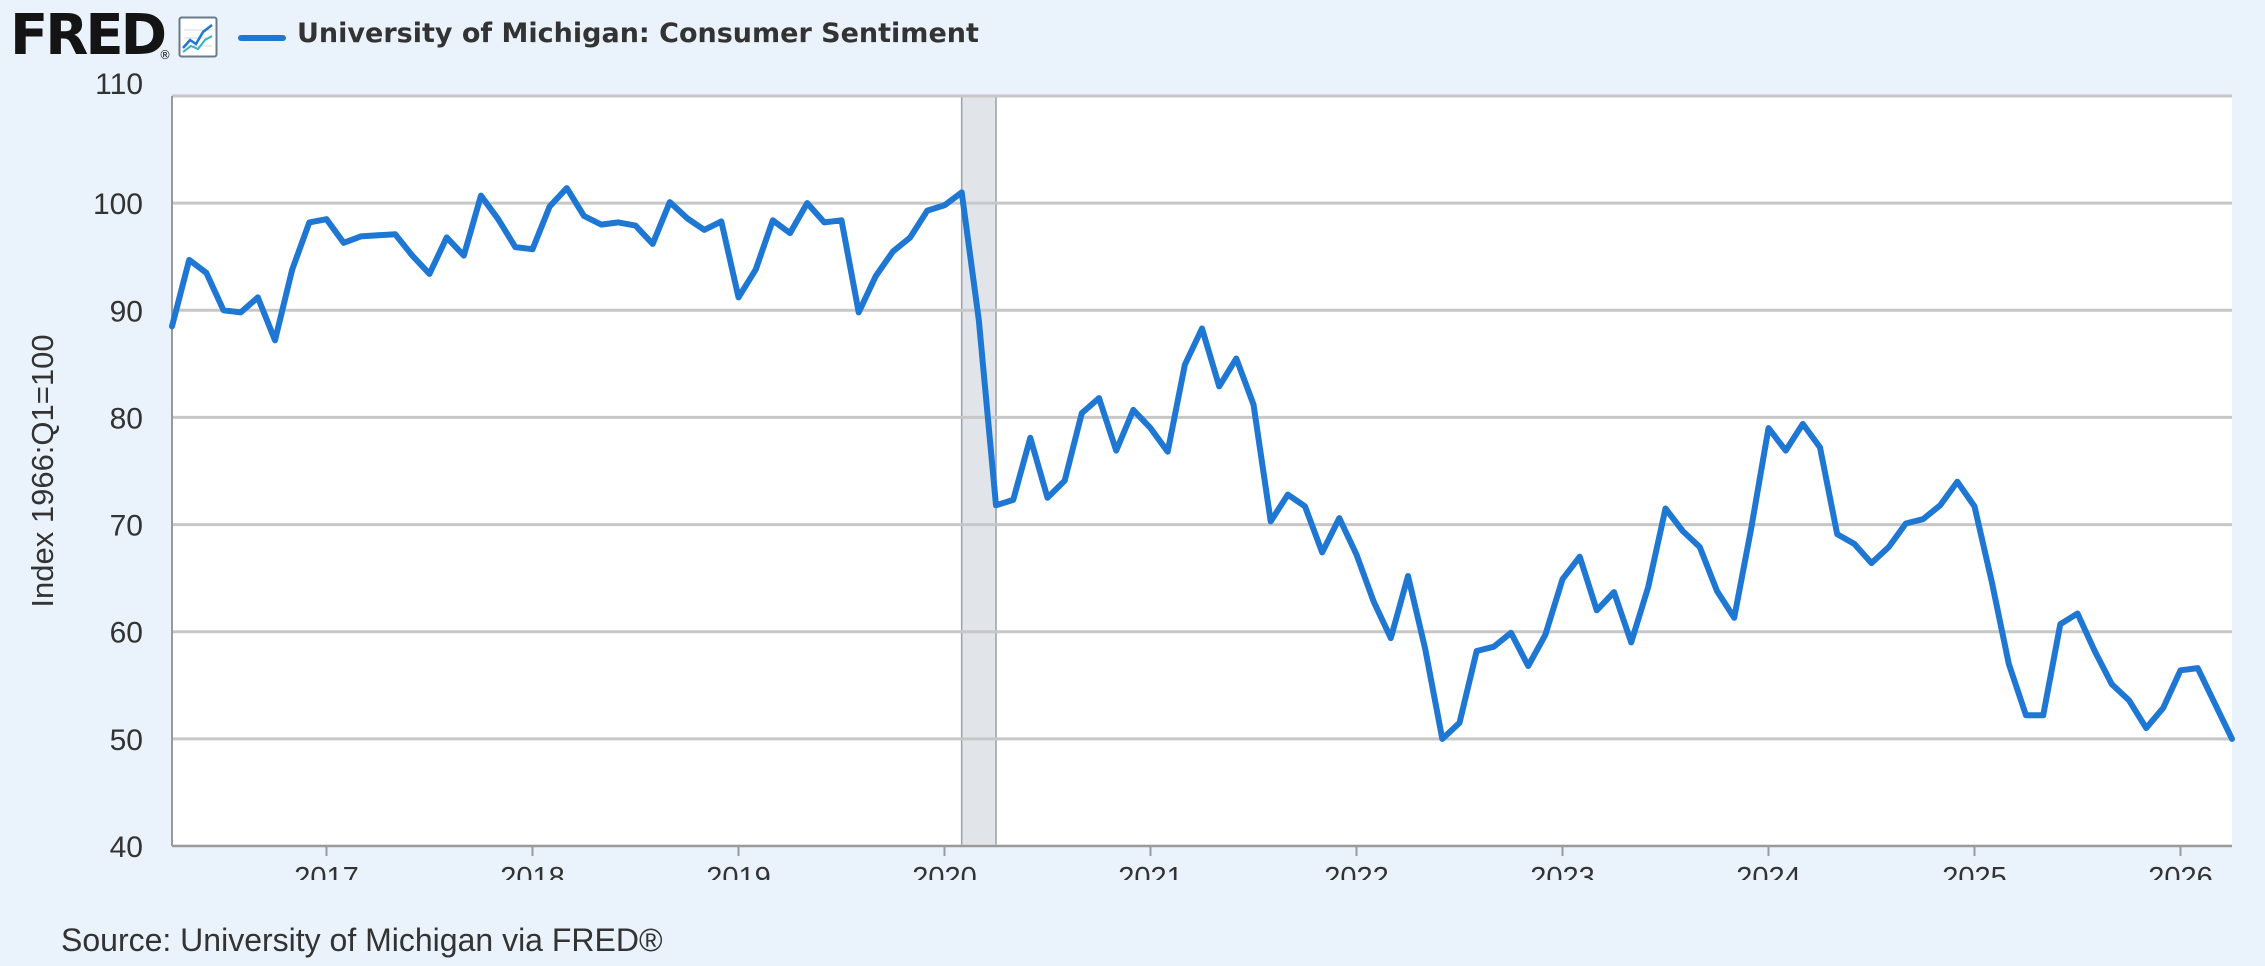  What do you see at coordinates (1150, 871) in the screenshot?
I see `x-tick-label: 2021` at bounding box center [1150, 871].